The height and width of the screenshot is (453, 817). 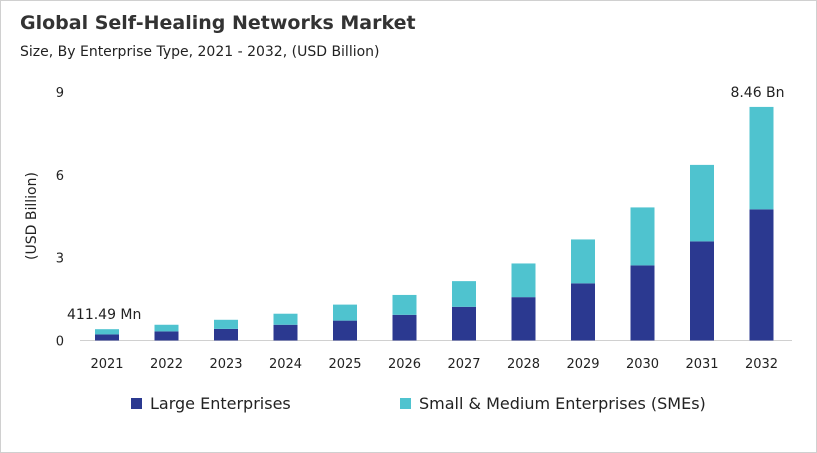 What do you see at coordinates (136, 403) in the screenshot?
I see `legend-swatch-large` at bounding box center [136, 403].